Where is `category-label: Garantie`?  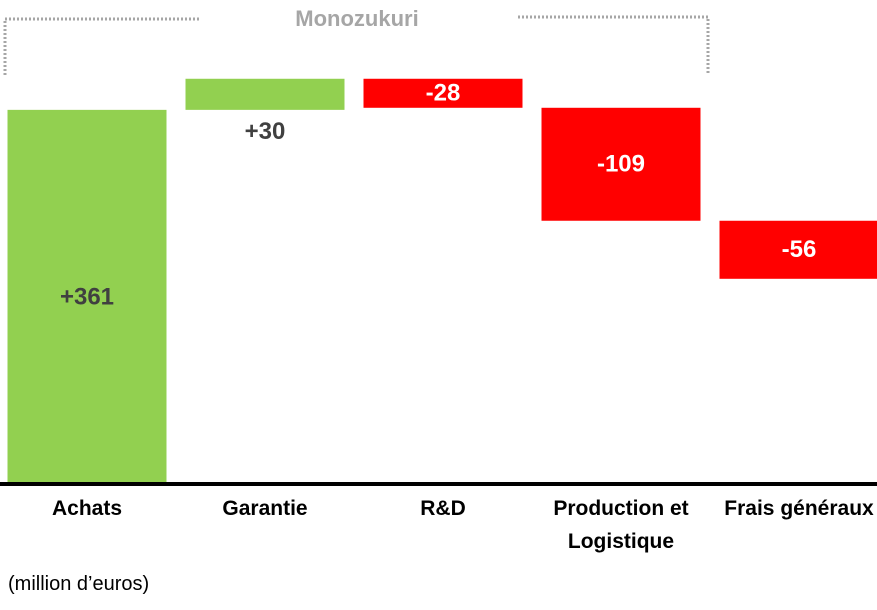
category-label: Garantie is located at coordinates (265, 508).